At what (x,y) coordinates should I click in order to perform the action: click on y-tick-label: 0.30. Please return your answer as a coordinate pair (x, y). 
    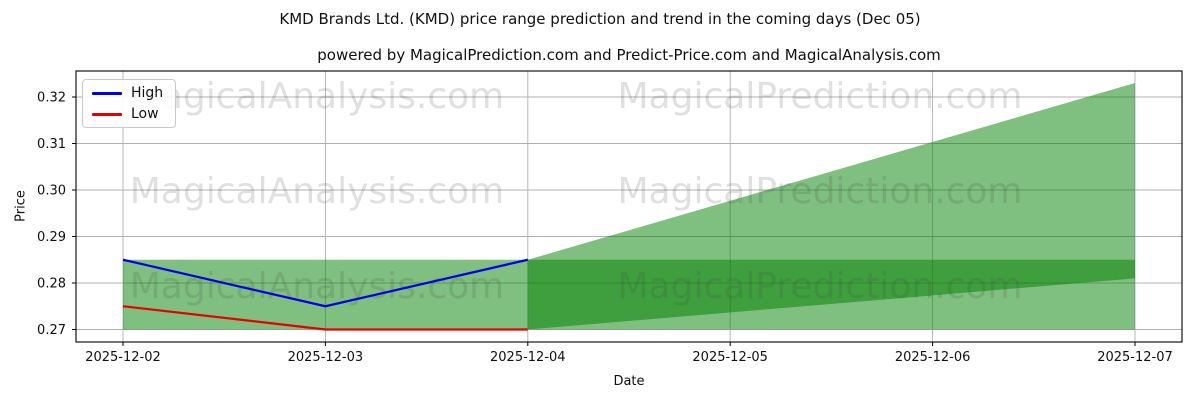
    Looking at the image, I should click on (51, 190).